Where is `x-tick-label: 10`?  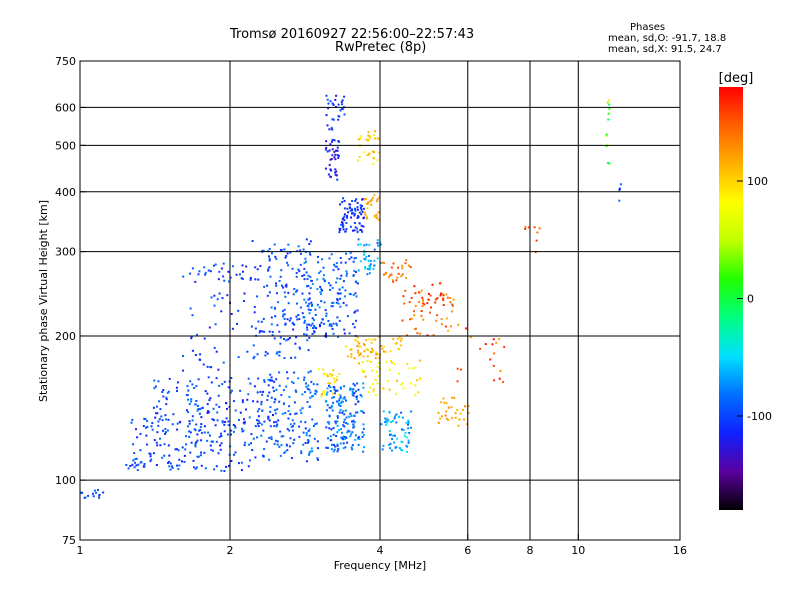
x-tick-label: 10 is located at coordinates (578, 550).